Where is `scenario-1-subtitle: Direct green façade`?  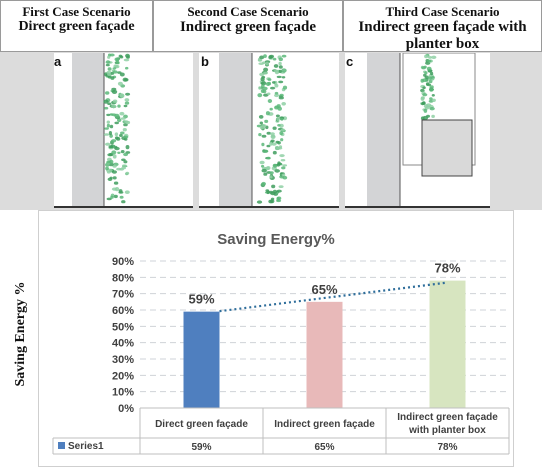
scenario-1-subtitle: Direct green façade is located at coordinates (76, 26).